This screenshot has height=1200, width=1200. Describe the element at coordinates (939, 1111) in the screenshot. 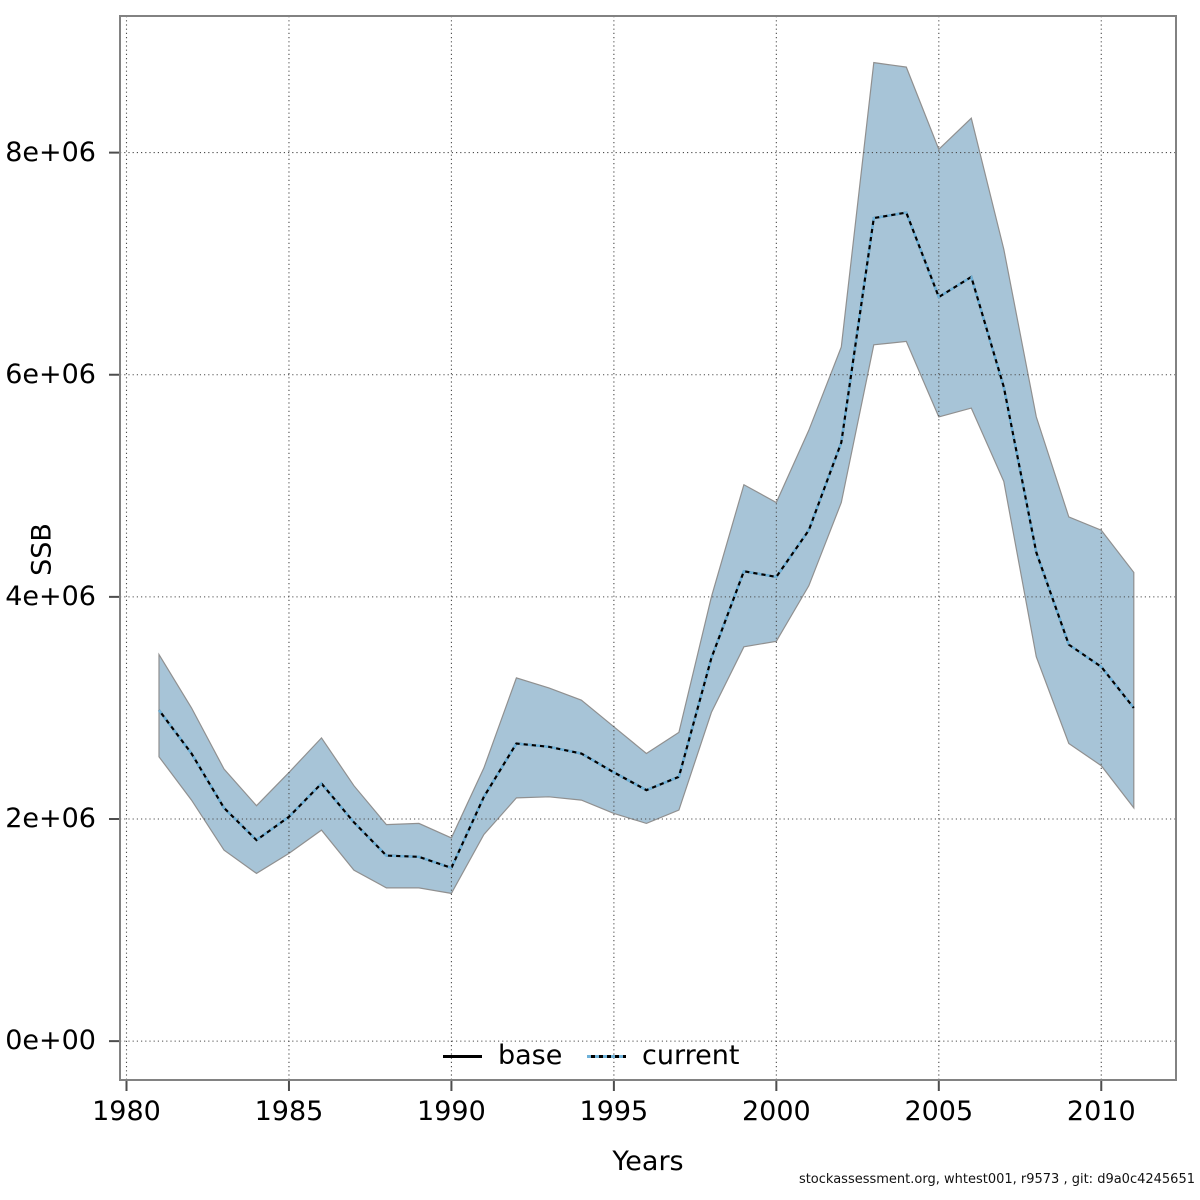

I see `x-tick-label: 2005` at that location.